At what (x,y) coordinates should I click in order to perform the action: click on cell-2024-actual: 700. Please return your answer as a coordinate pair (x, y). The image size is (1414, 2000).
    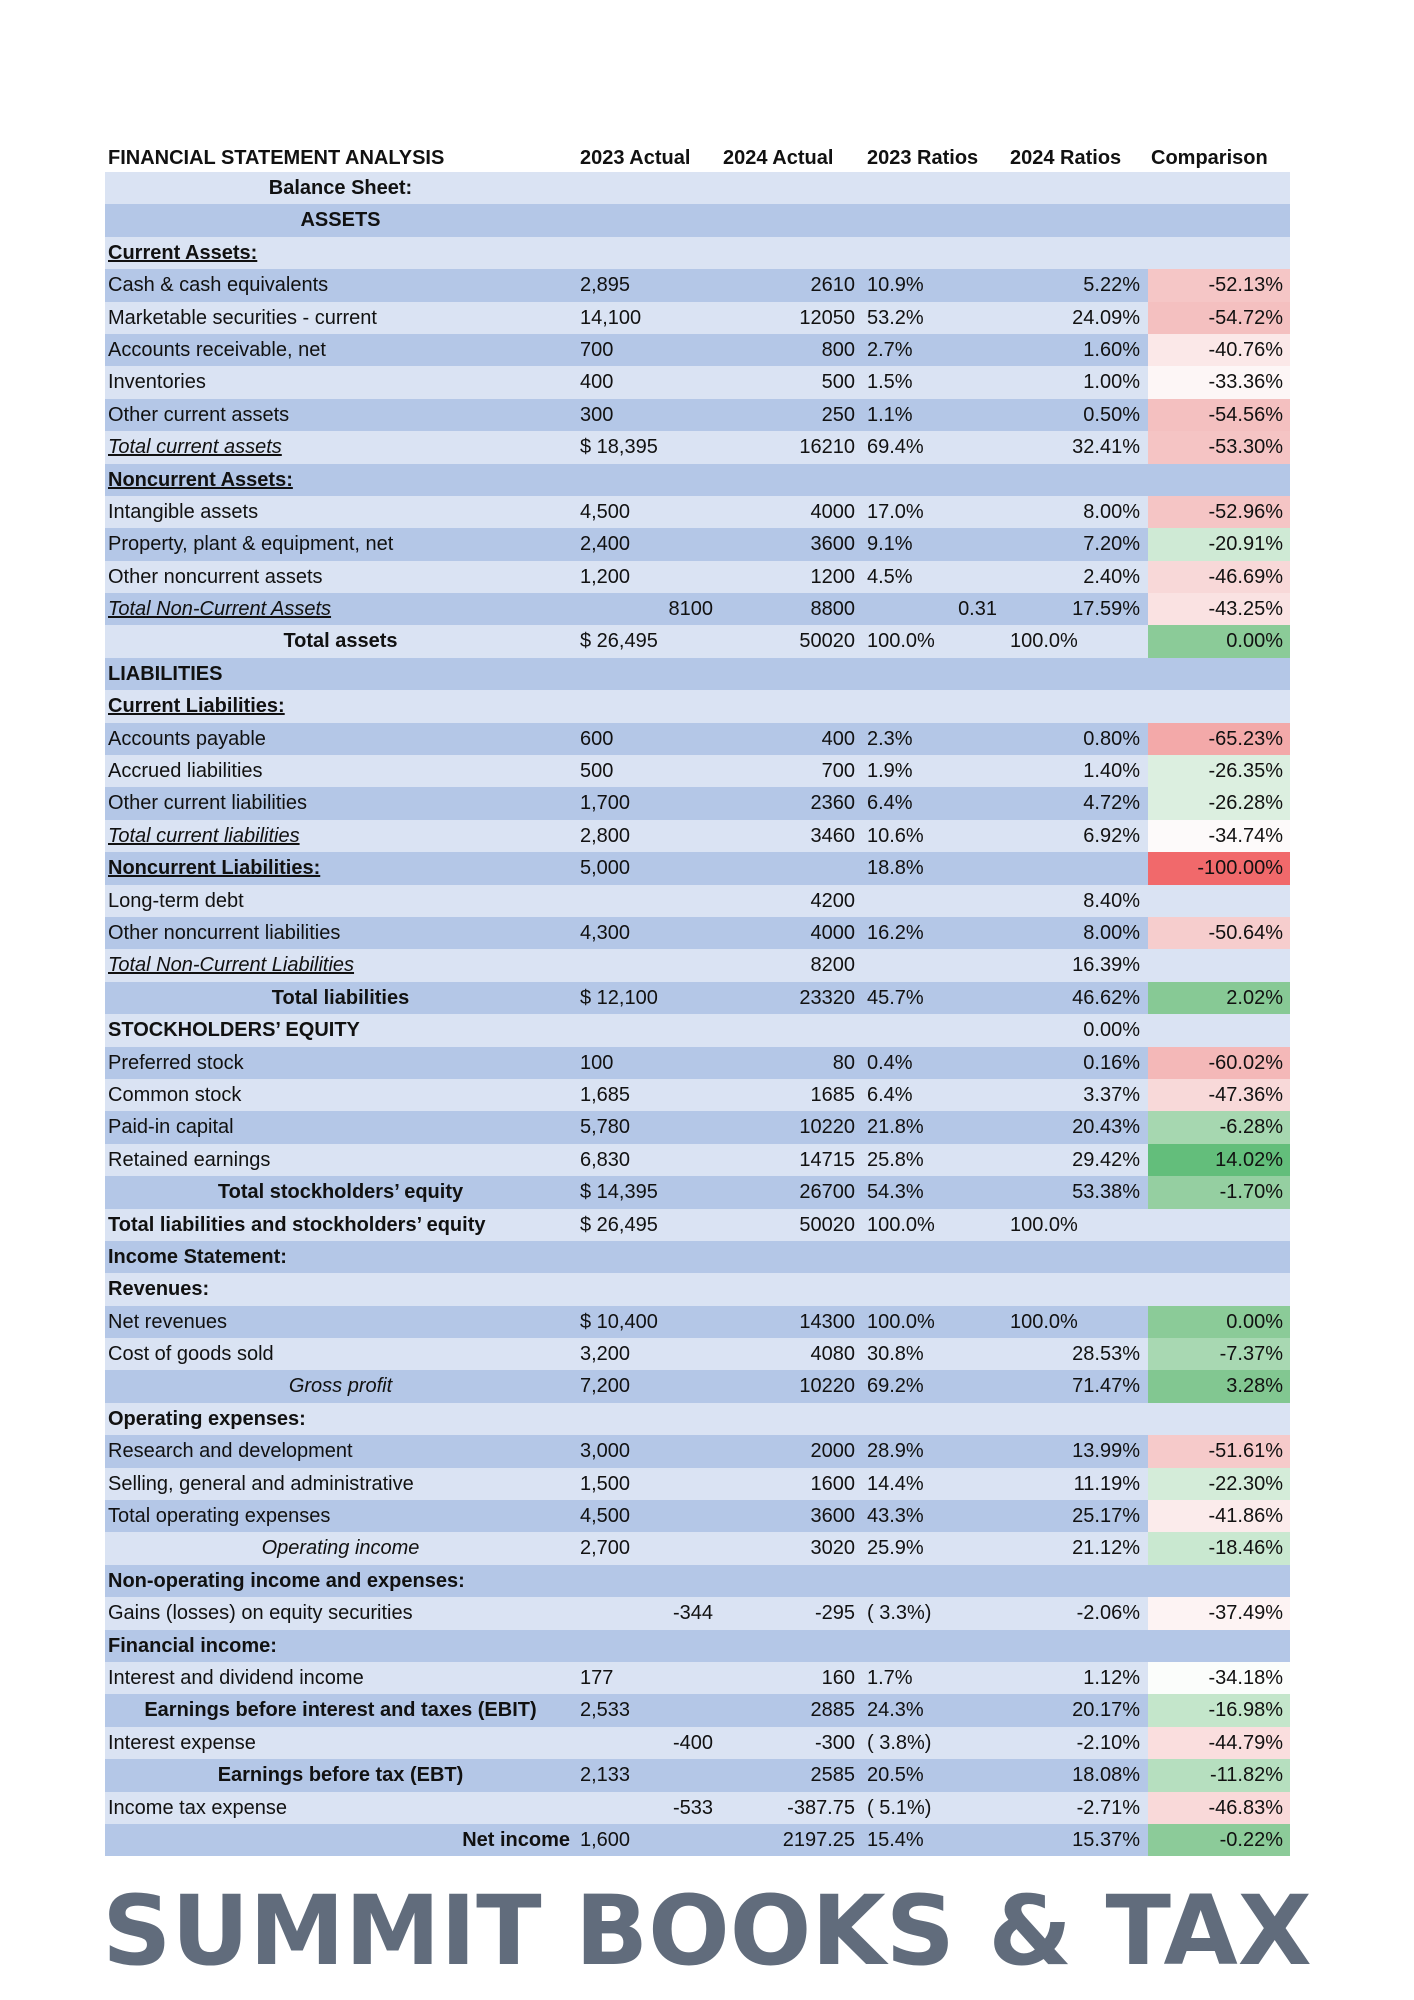
    Looking at the image, I should click on (838, 771).